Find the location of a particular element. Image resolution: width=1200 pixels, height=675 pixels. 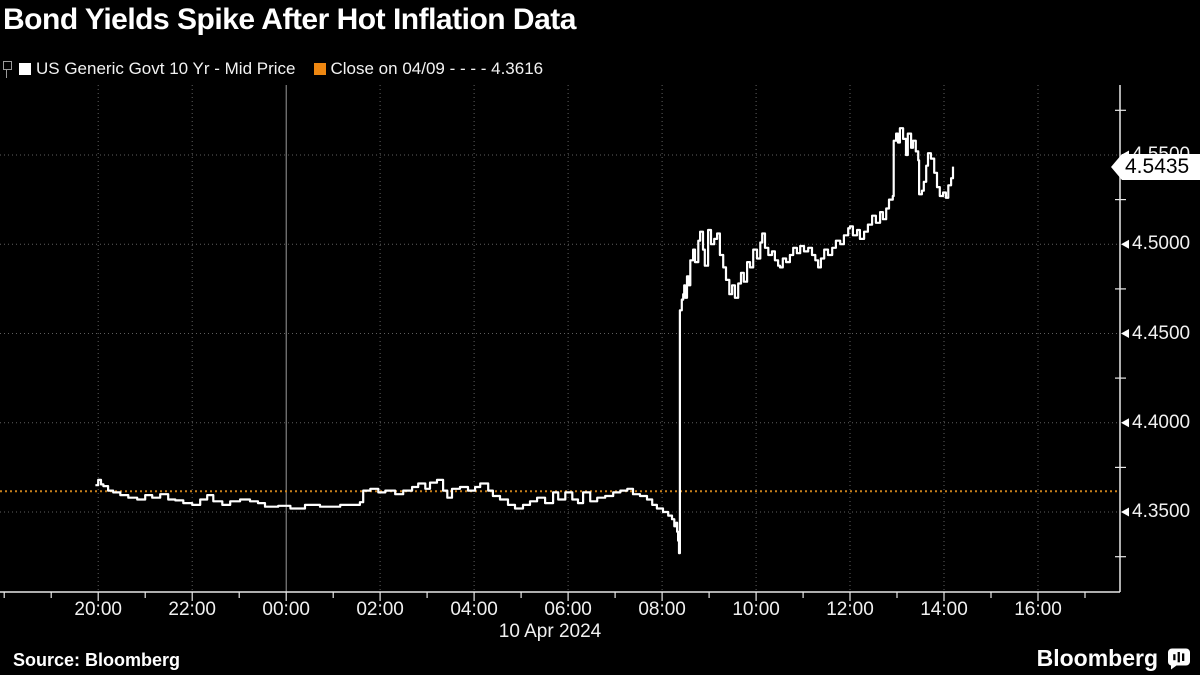

x-axis-label: 08:00 is located at coordinates (662, 609).